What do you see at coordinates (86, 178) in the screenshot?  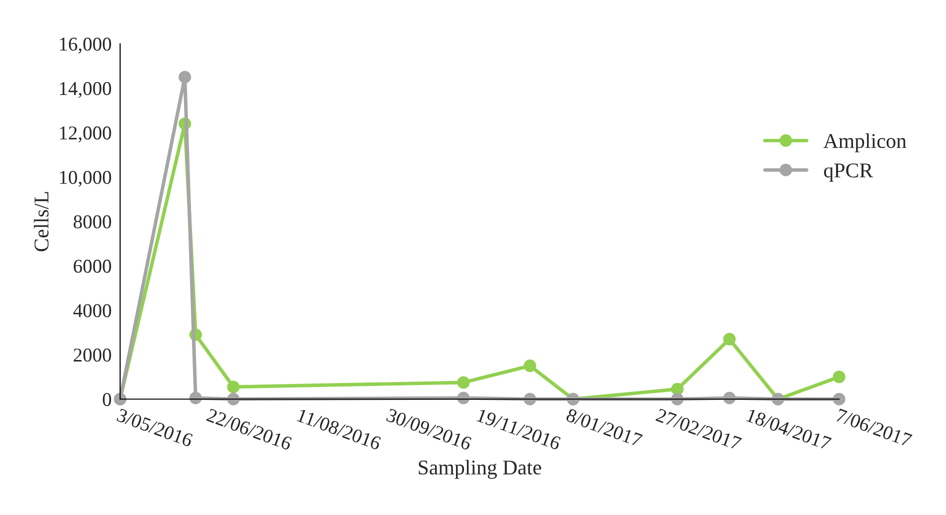 I see `y-tick-label: 10,000` at bounding box center [86, 178].